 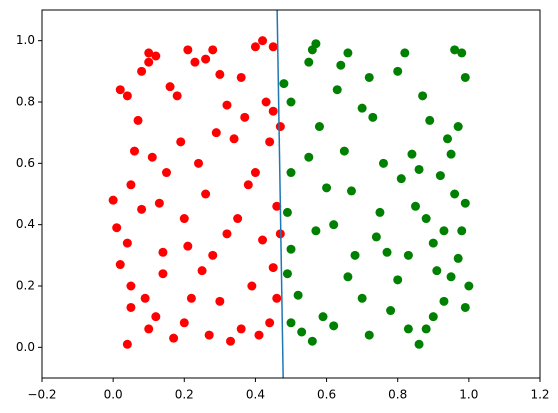 I want to click on y-tick-label: 1.0, so click(x=25, y=40).